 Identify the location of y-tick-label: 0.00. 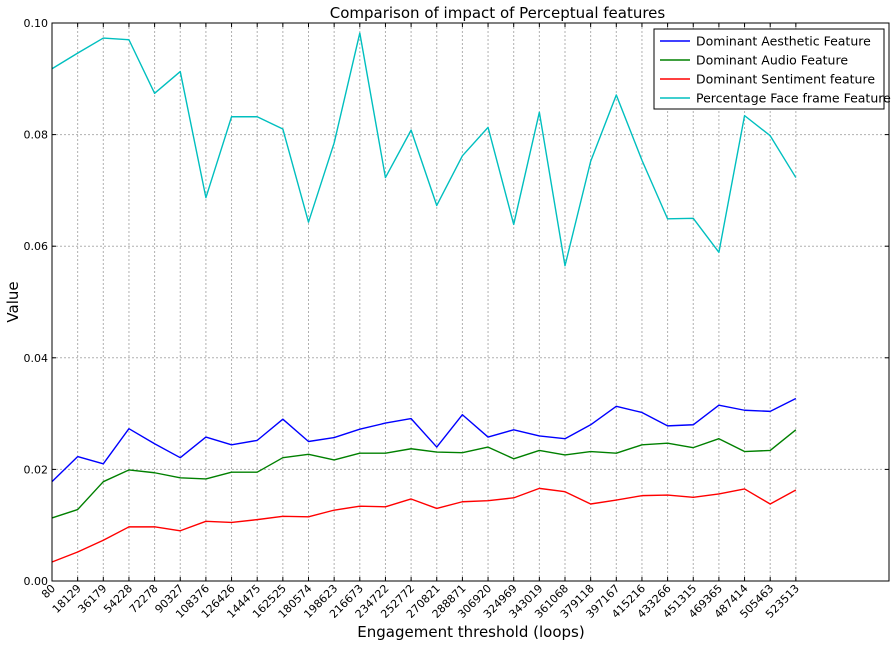
(36, 581).